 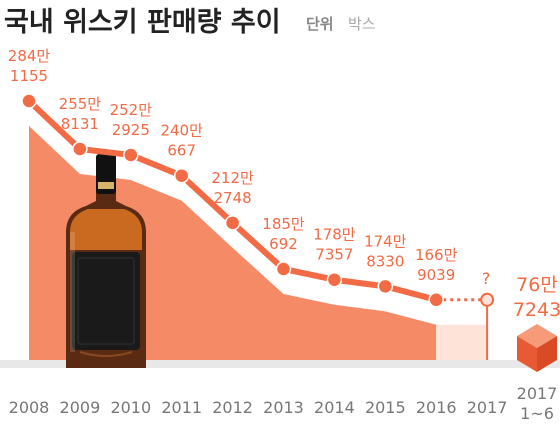 What do you see at coordinates (181, 151) in the screenshot?
I see `data-label-line2: 667` at bounding box center [181, 151].